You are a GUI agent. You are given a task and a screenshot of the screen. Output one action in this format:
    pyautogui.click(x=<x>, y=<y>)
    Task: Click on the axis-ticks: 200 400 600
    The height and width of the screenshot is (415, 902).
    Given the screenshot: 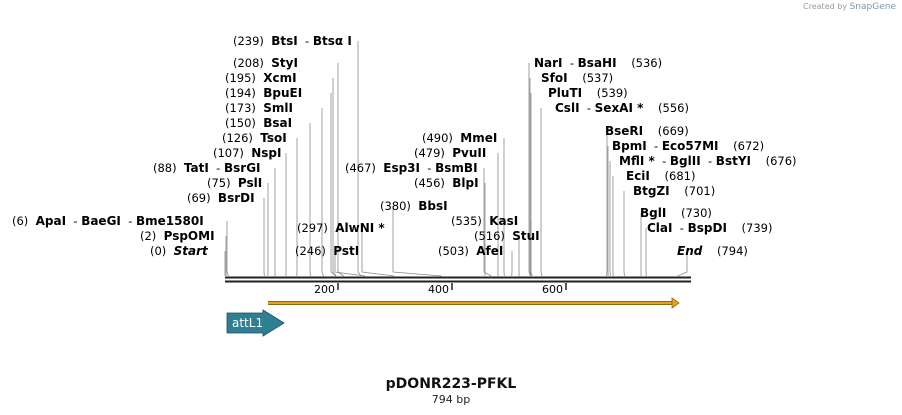 What is the action you would take?
    pyautogui.click(x=440, y=289)
    